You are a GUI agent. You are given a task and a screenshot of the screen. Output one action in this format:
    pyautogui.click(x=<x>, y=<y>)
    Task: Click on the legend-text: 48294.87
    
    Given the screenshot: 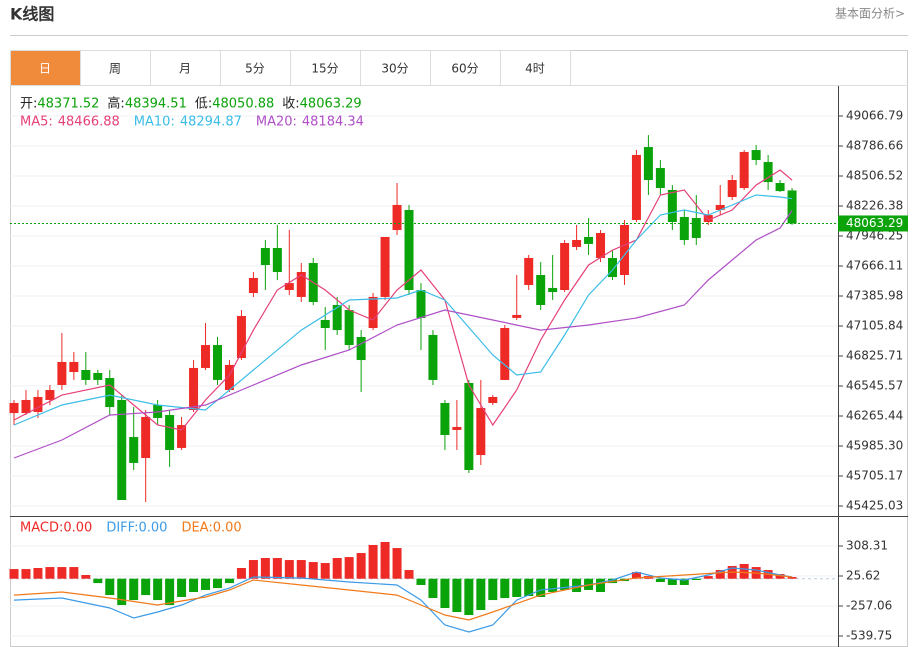 What is the action you would take?
    pyautogui.click(x=211, y=122)
    